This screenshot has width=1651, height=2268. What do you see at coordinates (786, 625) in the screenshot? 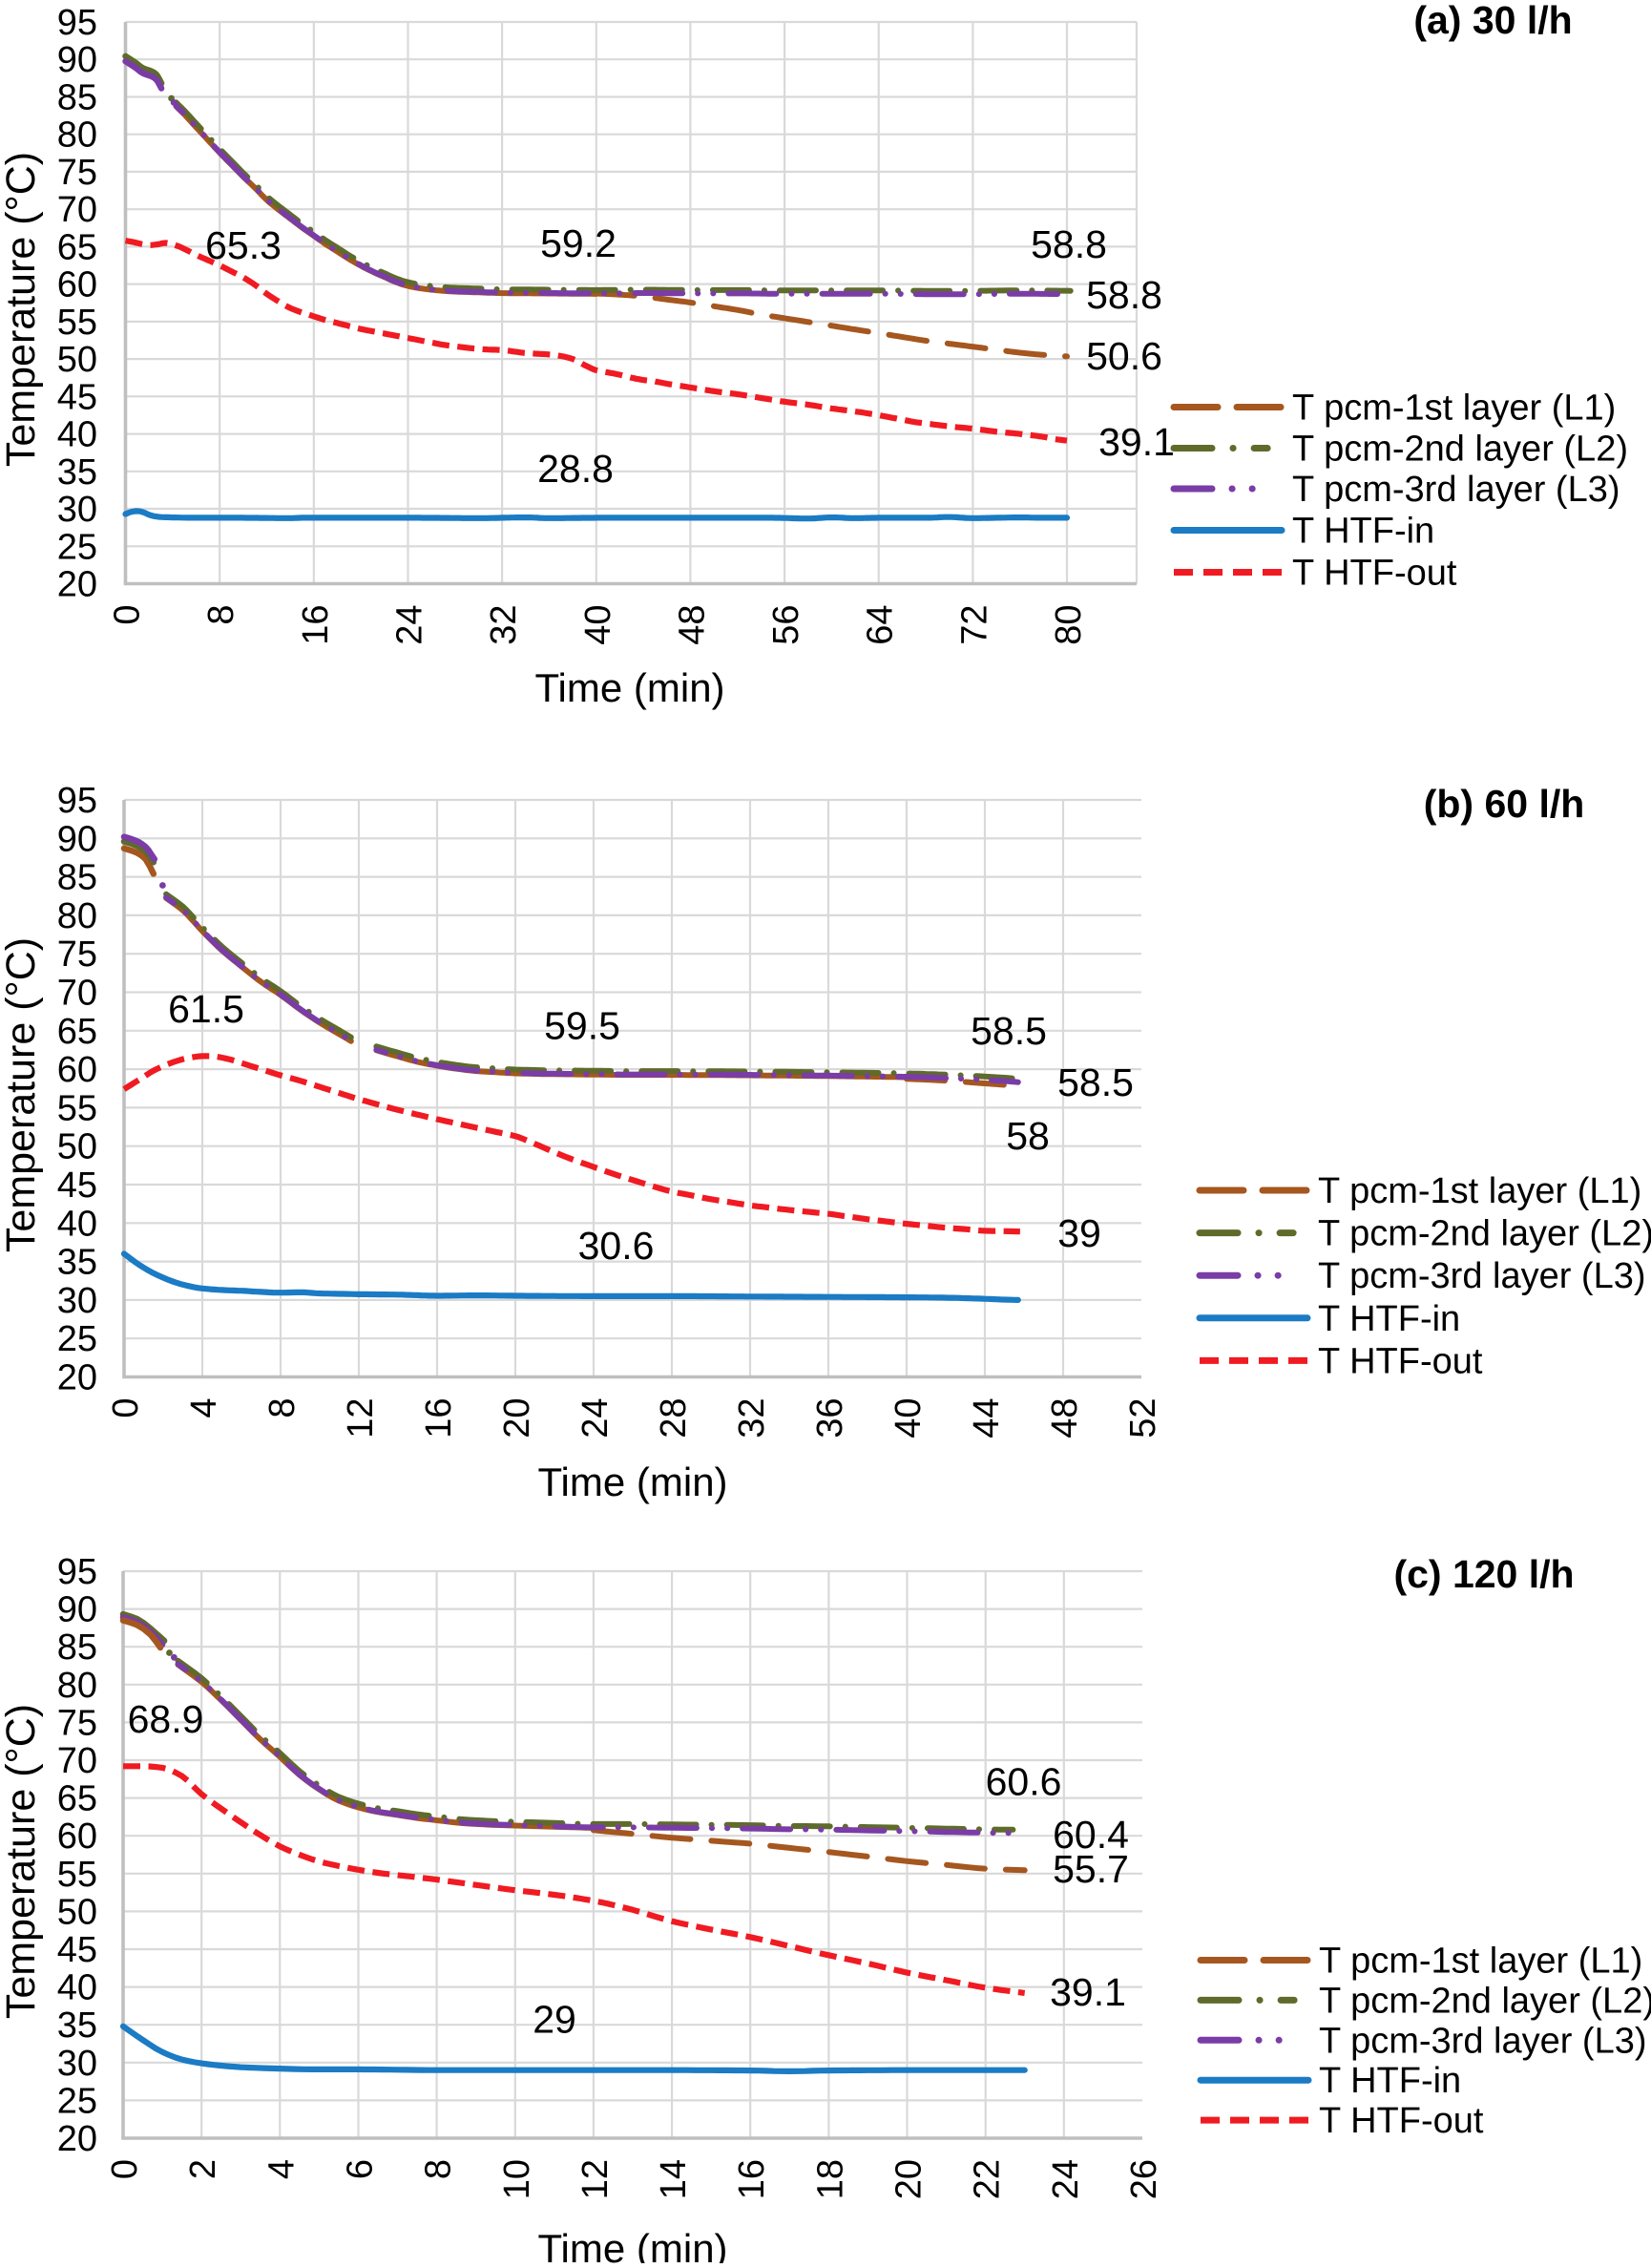
I see `svg-text: 56` at bounding box center [786, 625].